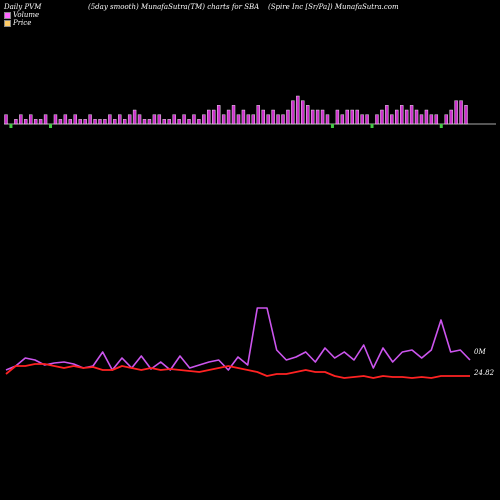 This screenshot has width=500, height=500. Describe the element at coordinates (22, 23) in the screenshot. I see `legend-price-label: Price` at that location.